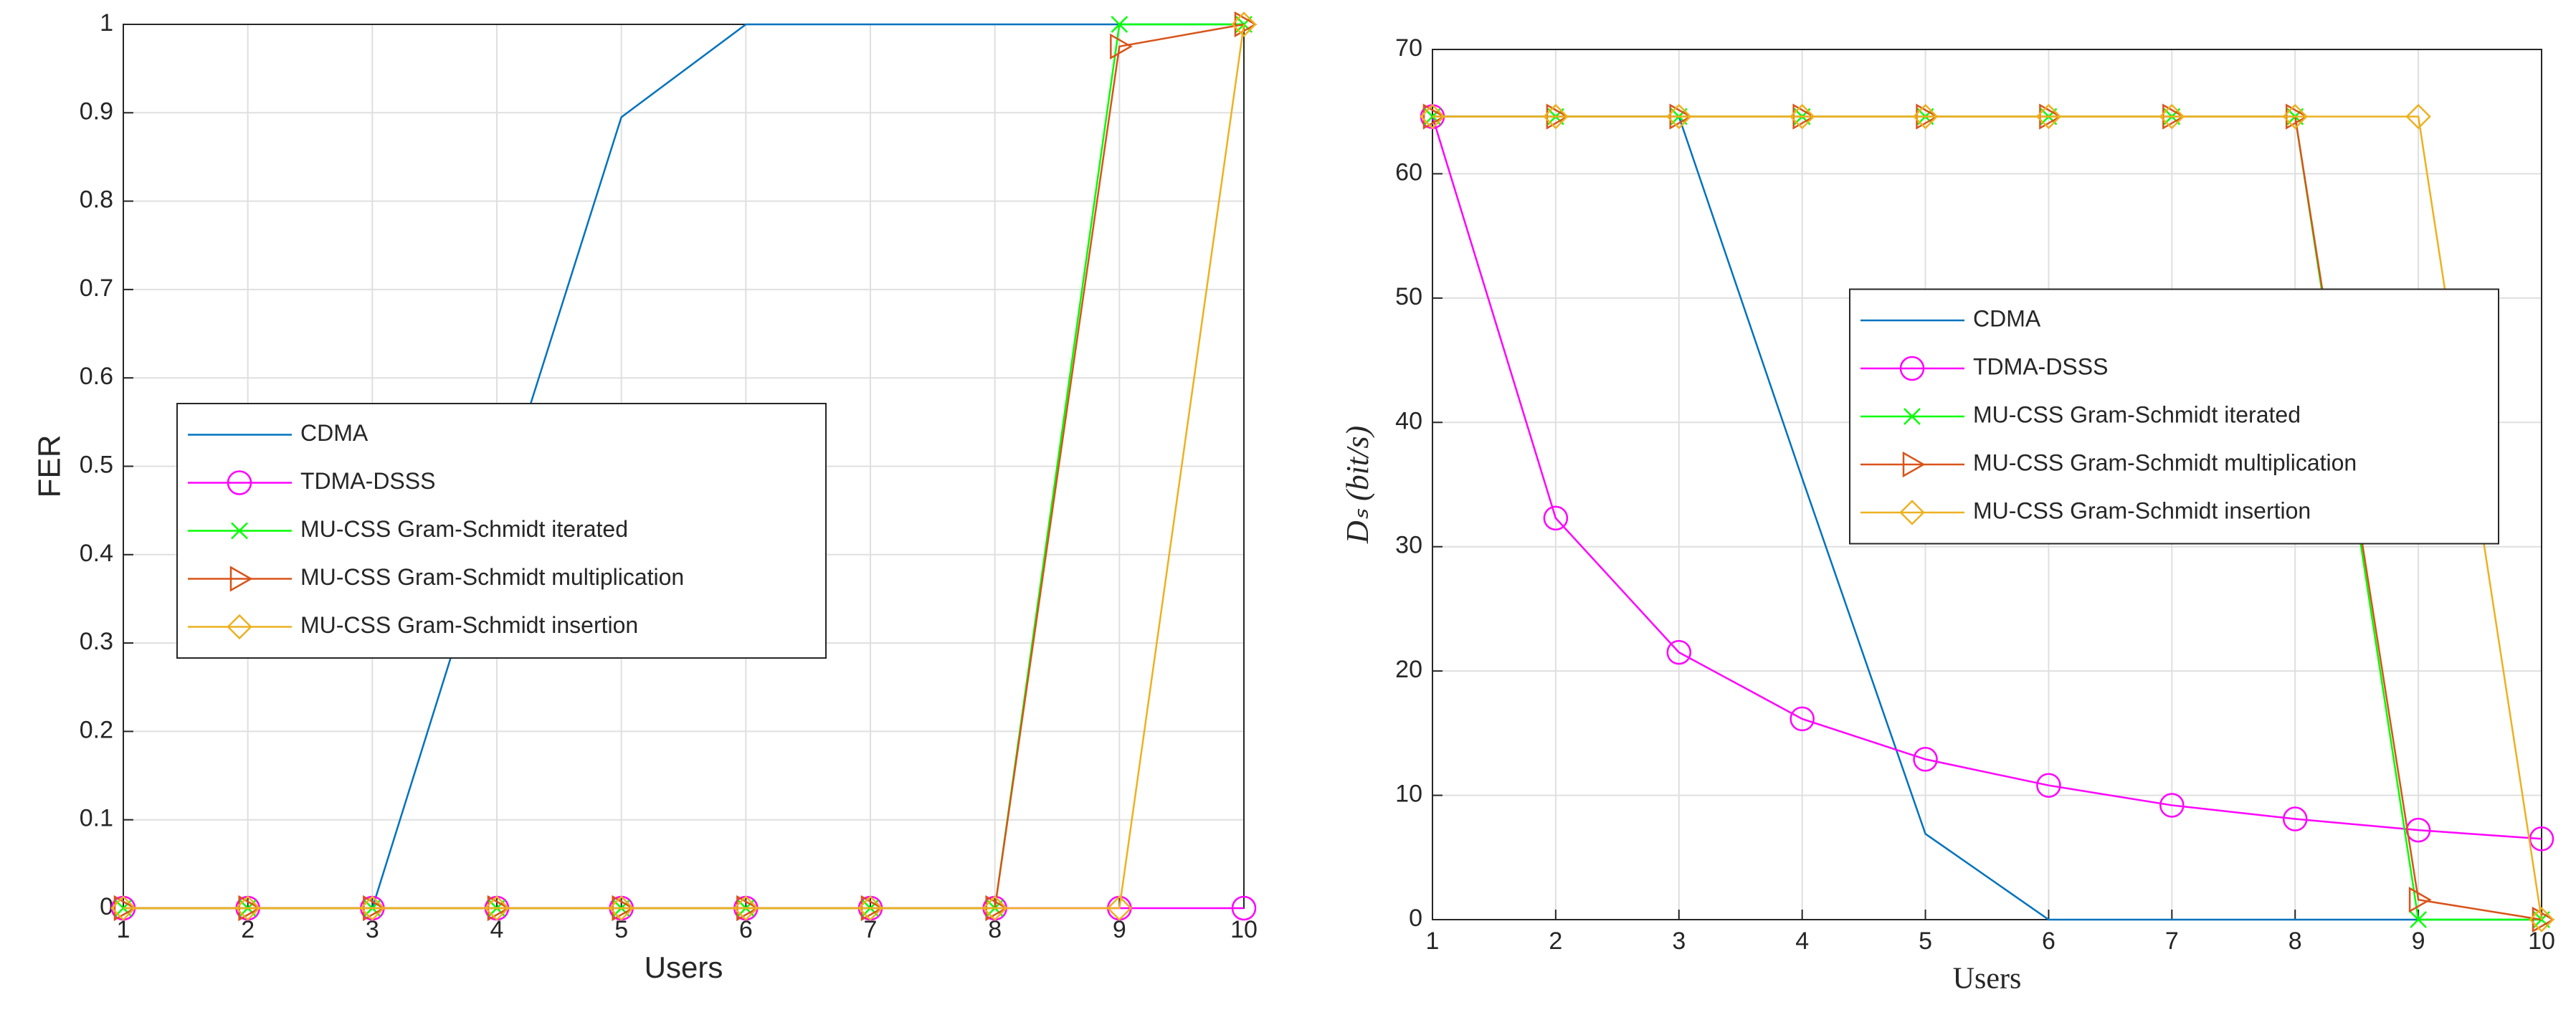  What do you see at coordinates (1409, 545) in the screenshot?
I see `y-tick-label: 30` at bounding box center [1409, 545].